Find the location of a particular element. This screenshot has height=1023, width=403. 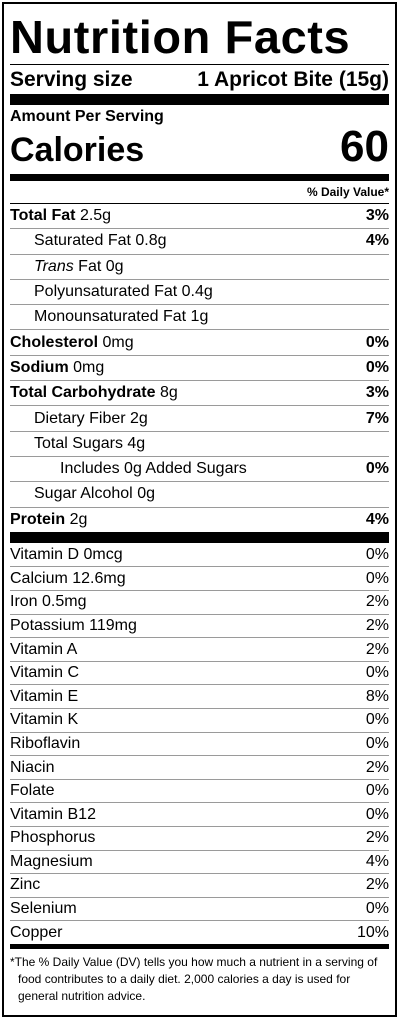

nutrient-name: Total Sugars is located at coordinates (78, 443).